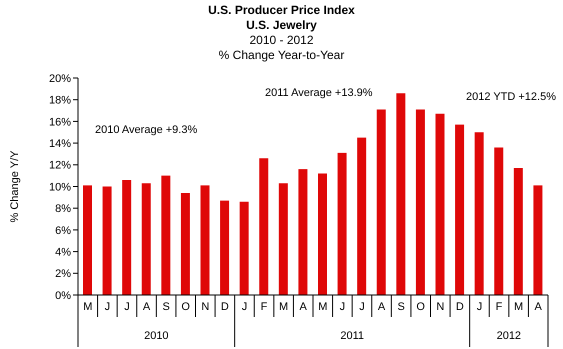 Image resolution: width=563 pixels, height=349 pixels. What do you see at coordinates (60, 78) in the screenshot?
I see `y-tick-label: 20%` at bounding box center [60, 78].